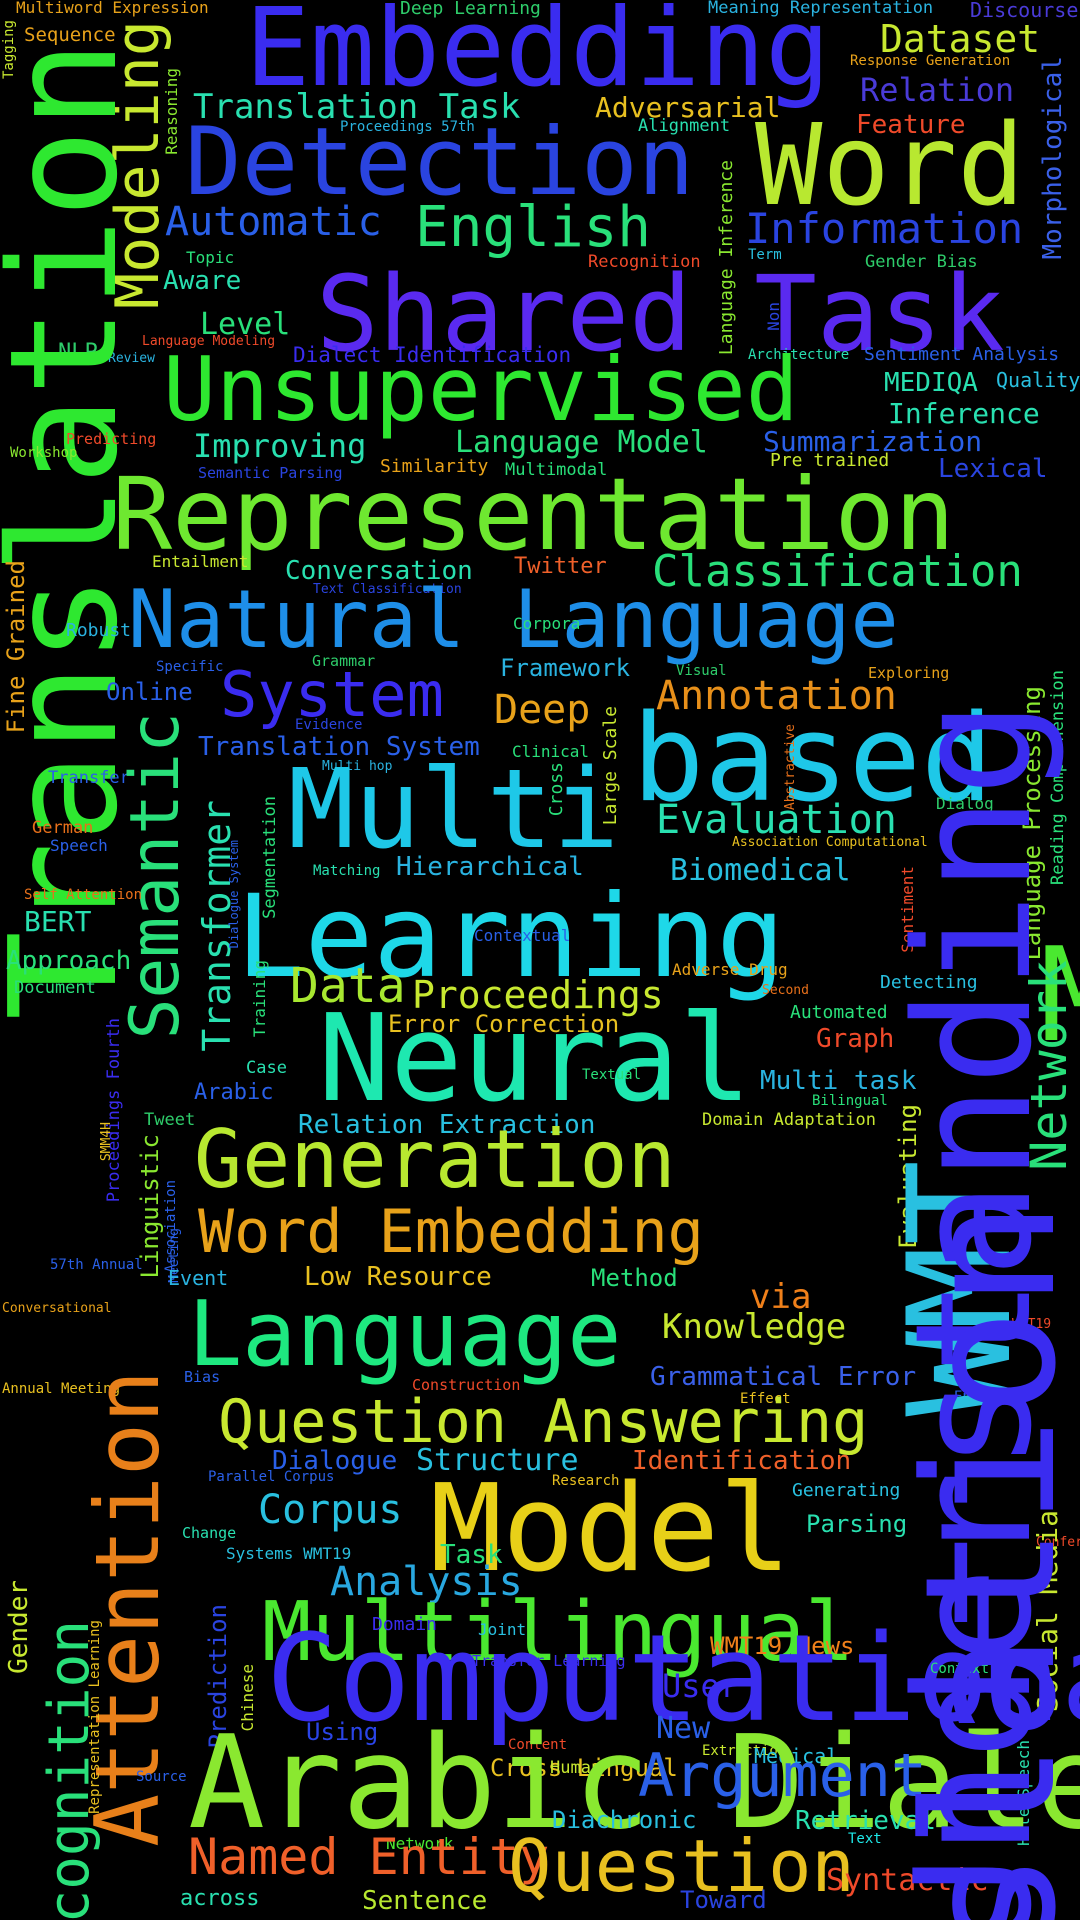 This screenshot has height=1920, width=1080. I want to click on cloud-word: System, so click(332, 694).